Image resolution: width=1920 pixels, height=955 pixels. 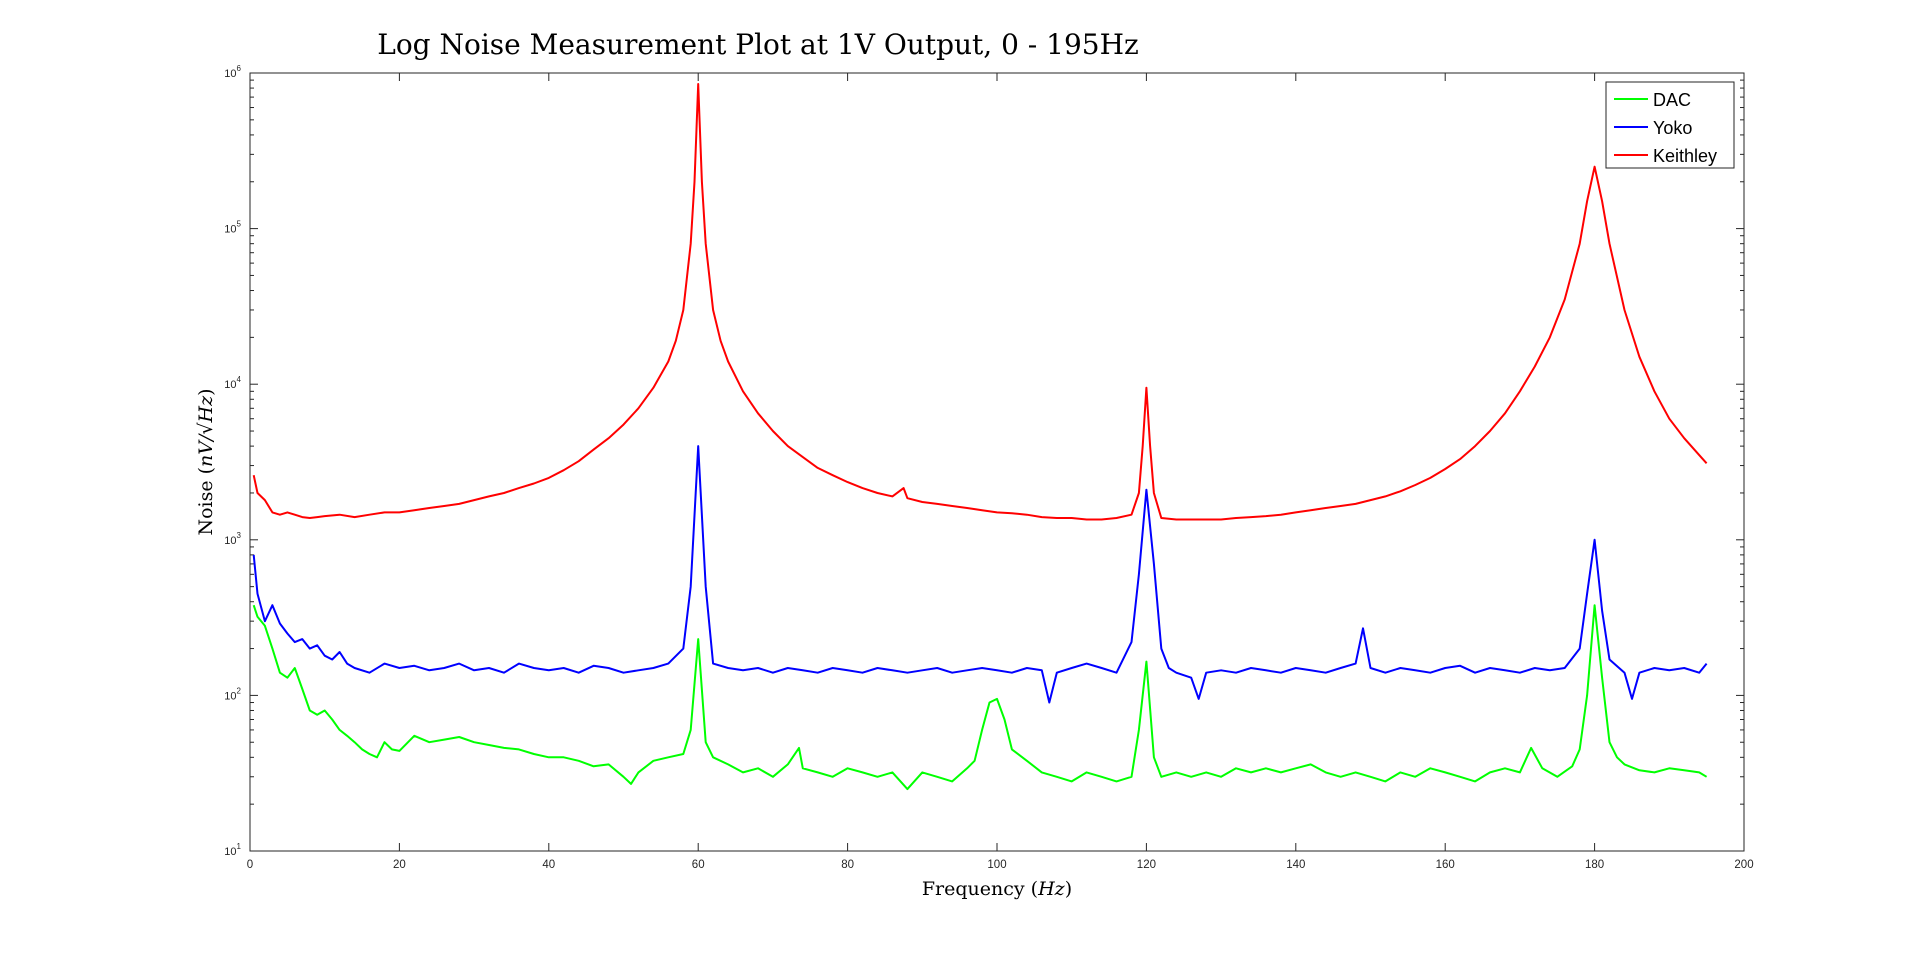 I want to click on legend-label-dac: DAC, so click(x=1672, y=100).